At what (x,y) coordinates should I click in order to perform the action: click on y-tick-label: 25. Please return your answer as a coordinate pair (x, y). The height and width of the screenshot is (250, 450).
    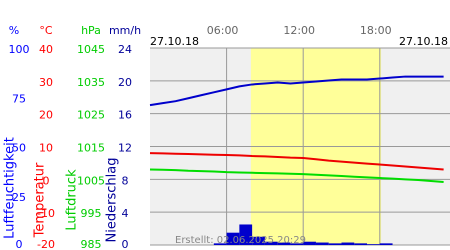
    Looking at the image, I should click on (19, 197).